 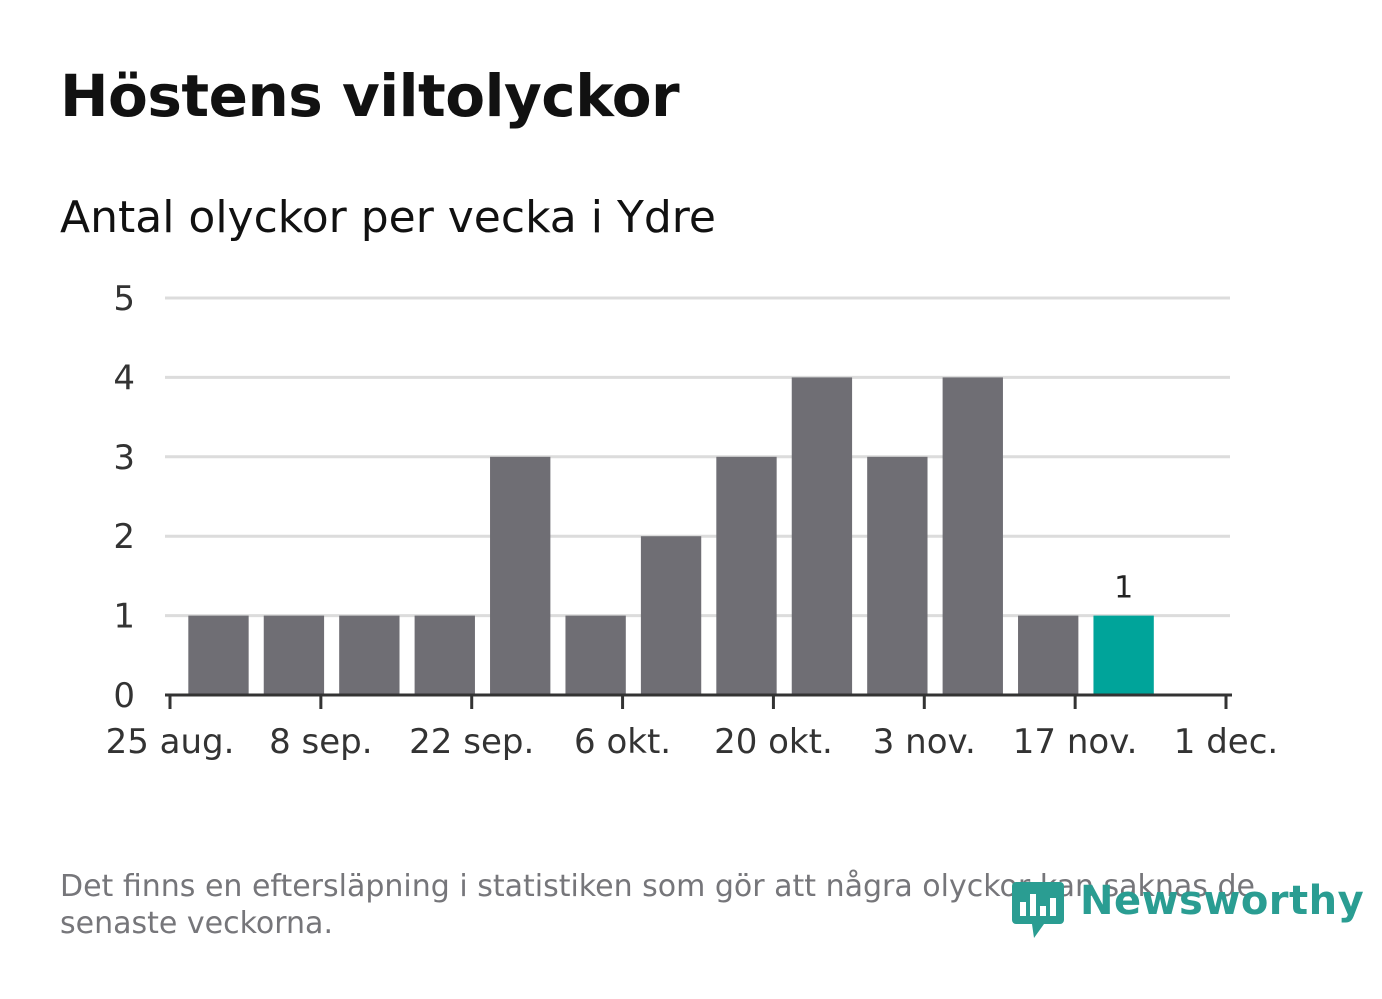 I want to click on newsworthy-logo-icon, so click(x=1038, y=910).